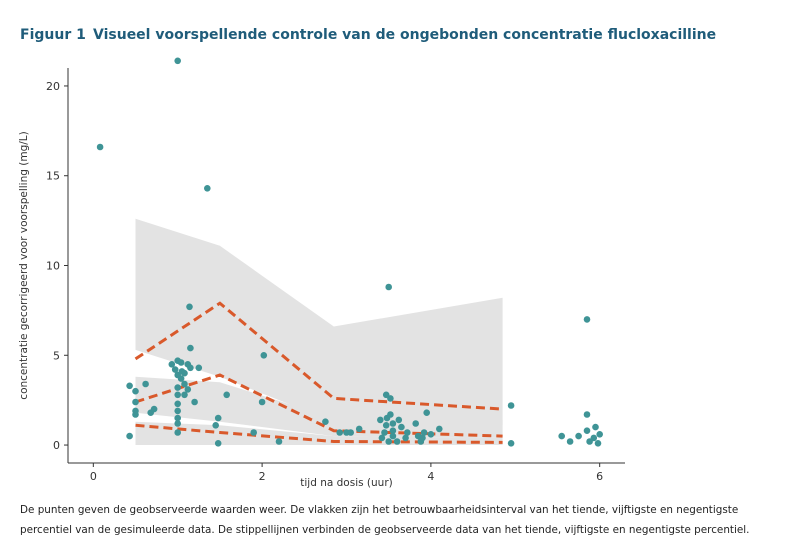 The height and width of the screenshot is (557, 800). Describe the element at coordinates (56, 445) in the screenshot. I see `y-tick-label: 0` at that location.